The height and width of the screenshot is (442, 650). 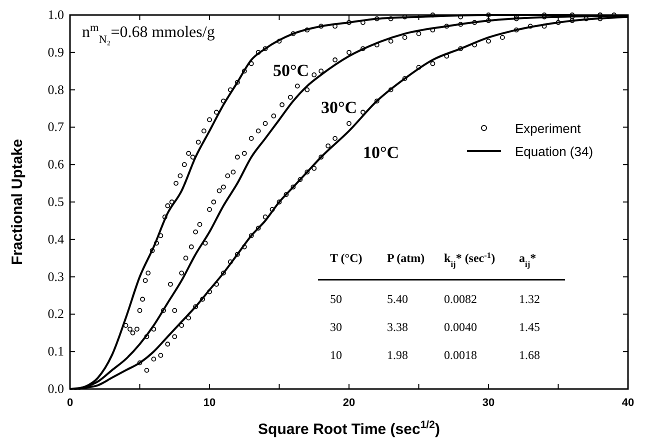 What do you see at coordinates (529, 327) in the screenshot?
I see `annotation: 1.45` at bounding box center [529, 327].